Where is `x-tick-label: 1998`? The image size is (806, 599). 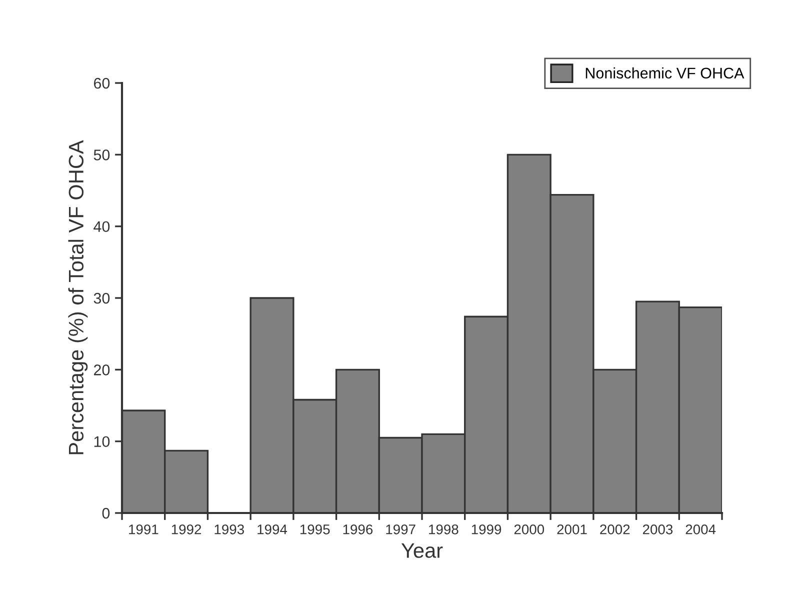
x-tick-label: 1998 is located at coordinates (443, 529).